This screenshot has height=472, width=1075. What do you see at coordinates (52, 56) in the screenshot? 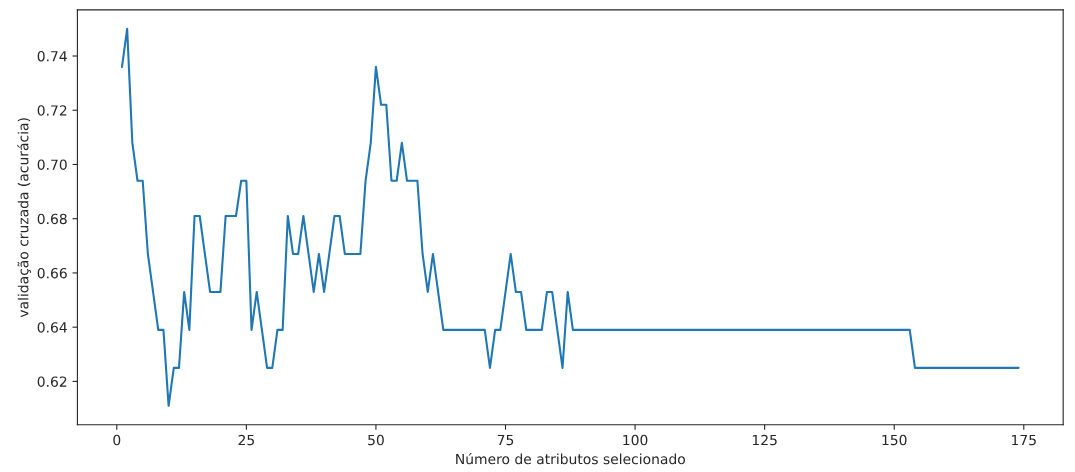
I see `y-tick-label: 0.74` at bounding box center [52, 56].